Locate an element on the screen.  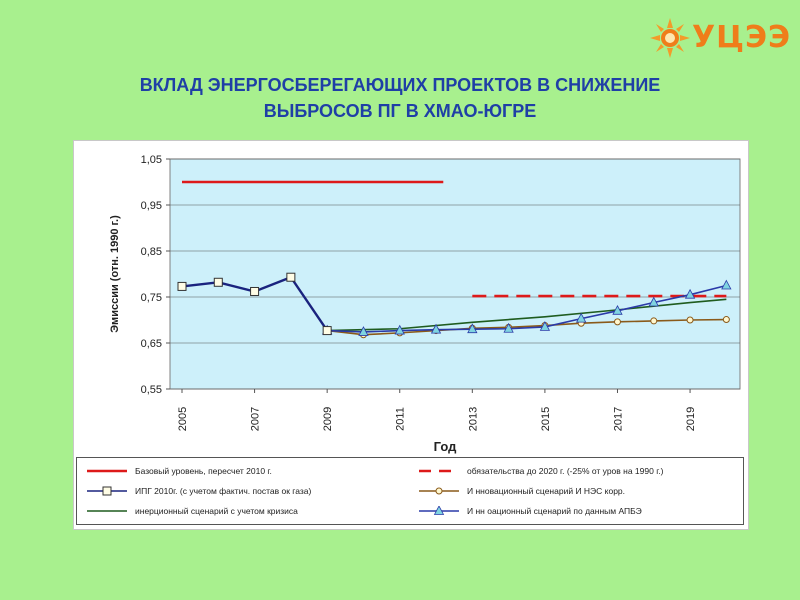
y-tick-label: 0,85 is located at coordinates (151, 252).